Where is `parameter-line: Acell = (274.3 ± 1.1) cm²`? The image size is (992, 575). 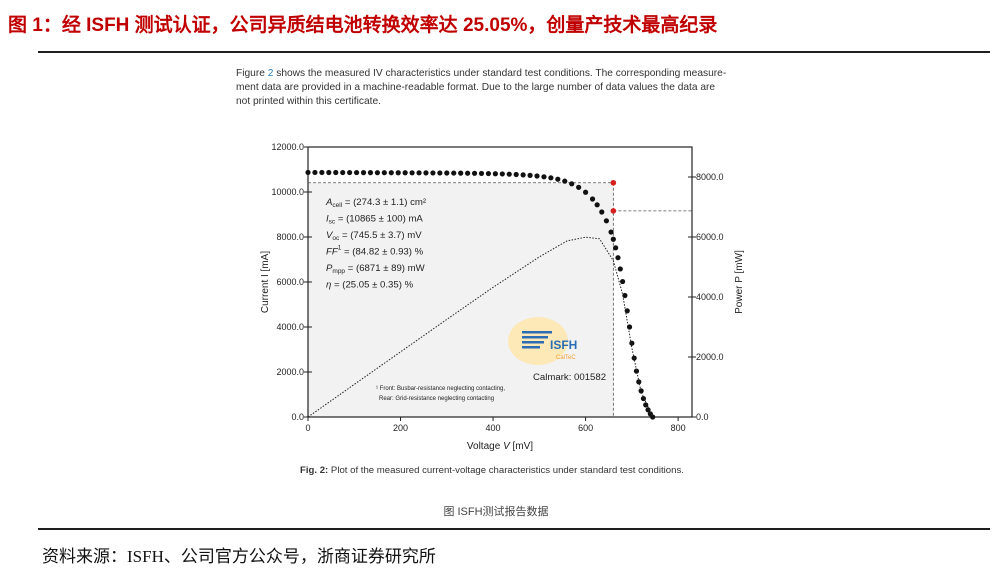 parameter-line: Acell = (274.3 ± 1.1) cm² is located at coordinates (376, 203).